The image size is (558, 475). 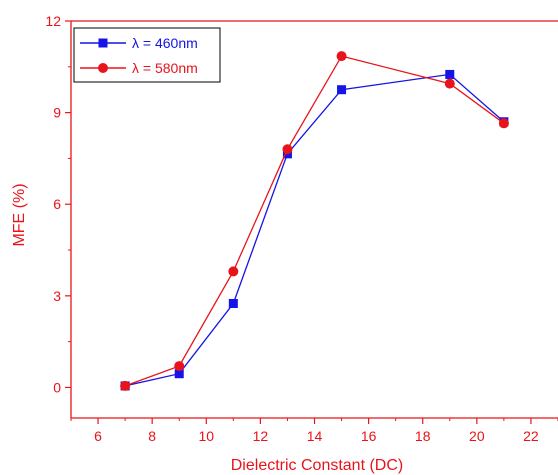 What do you see at coordinates (103, 43) in the screenshot?
I see `legend-marker-square` at bounding box center [103, 43].